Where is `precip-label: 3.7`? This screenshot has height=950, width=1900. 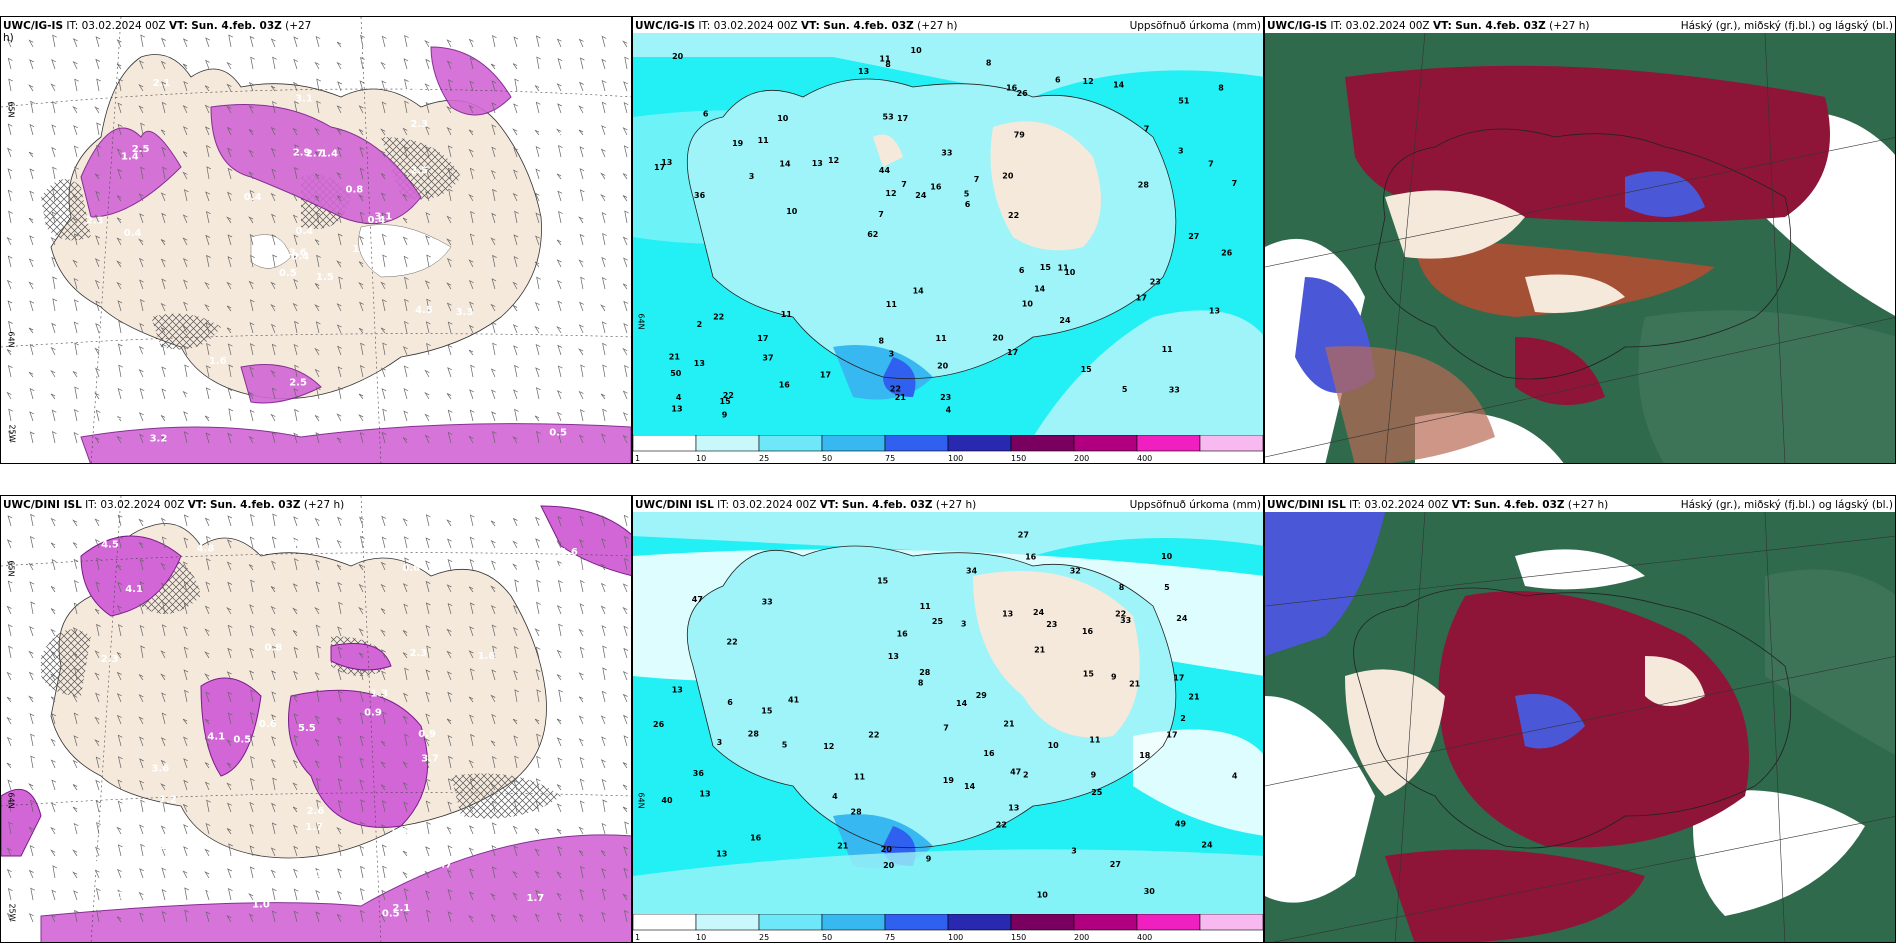
precip-label: 3.7 is located at coordinates (430, 758).